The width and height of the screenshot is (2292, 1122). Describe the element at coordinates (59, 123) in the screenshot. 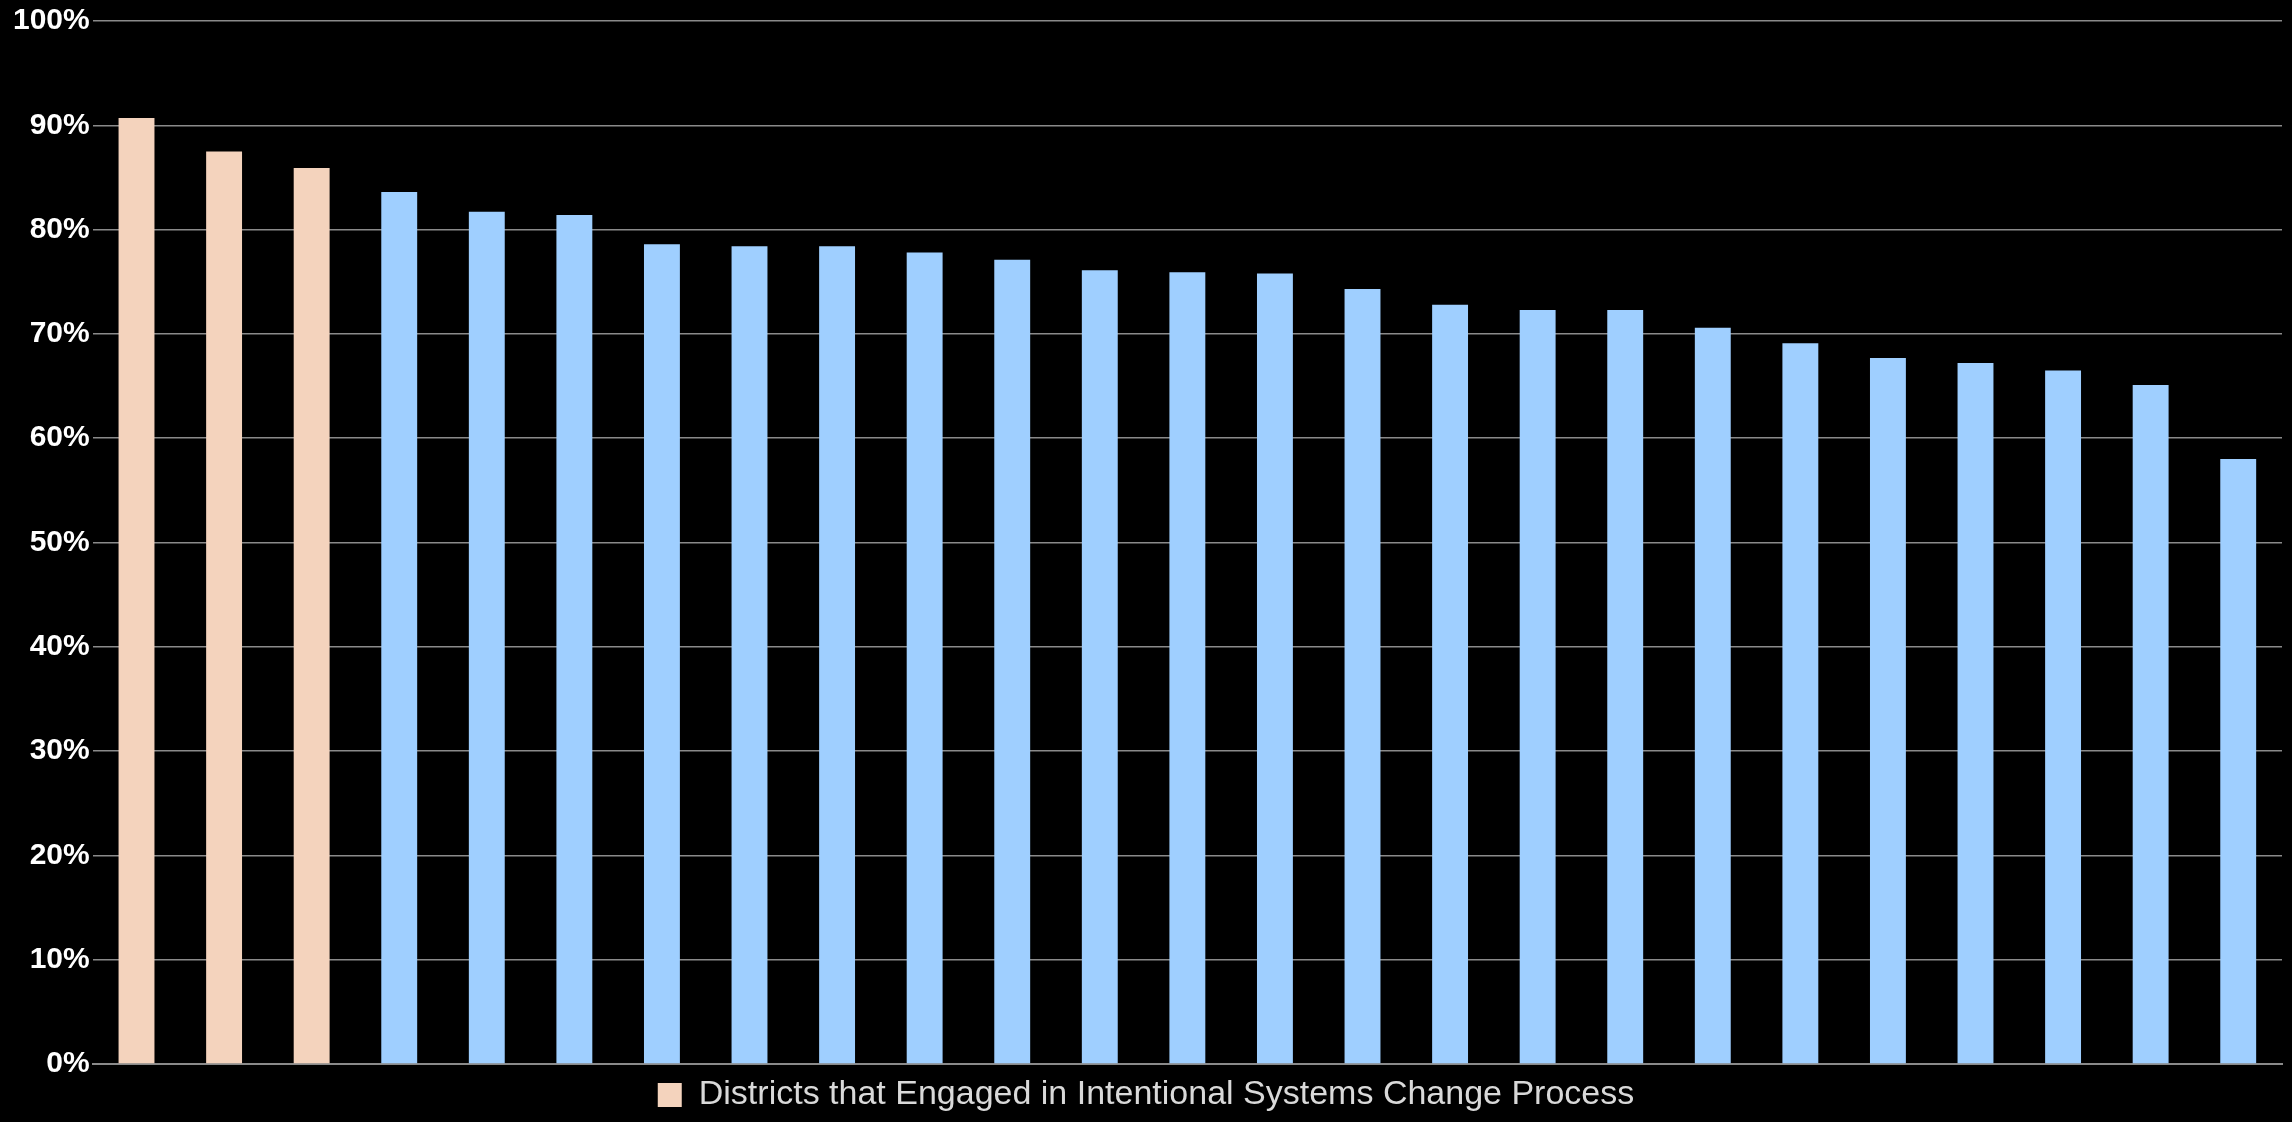

I see `y-tick-label: 90%` at that location.